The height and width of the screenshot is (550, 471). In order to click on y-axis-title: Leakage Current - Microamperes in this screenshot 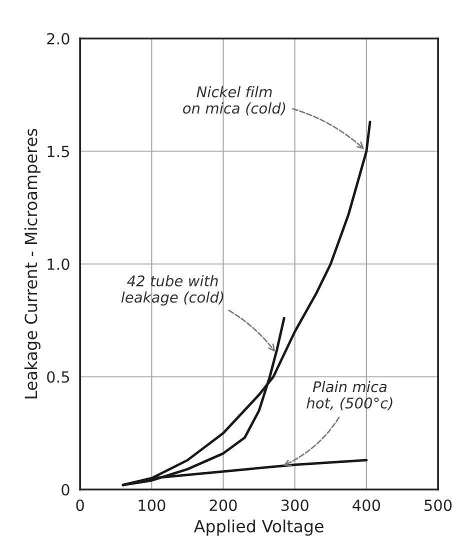, I will do `click(32, 263)`.